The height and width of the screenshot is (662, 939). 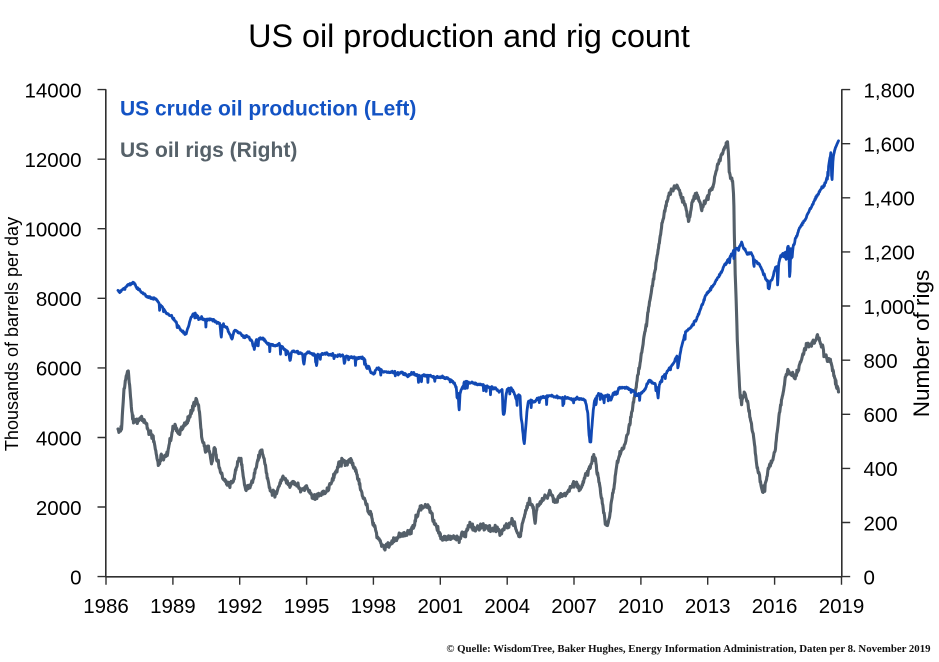 I want to click on svg-text: 200, so click(x=881, y=523).